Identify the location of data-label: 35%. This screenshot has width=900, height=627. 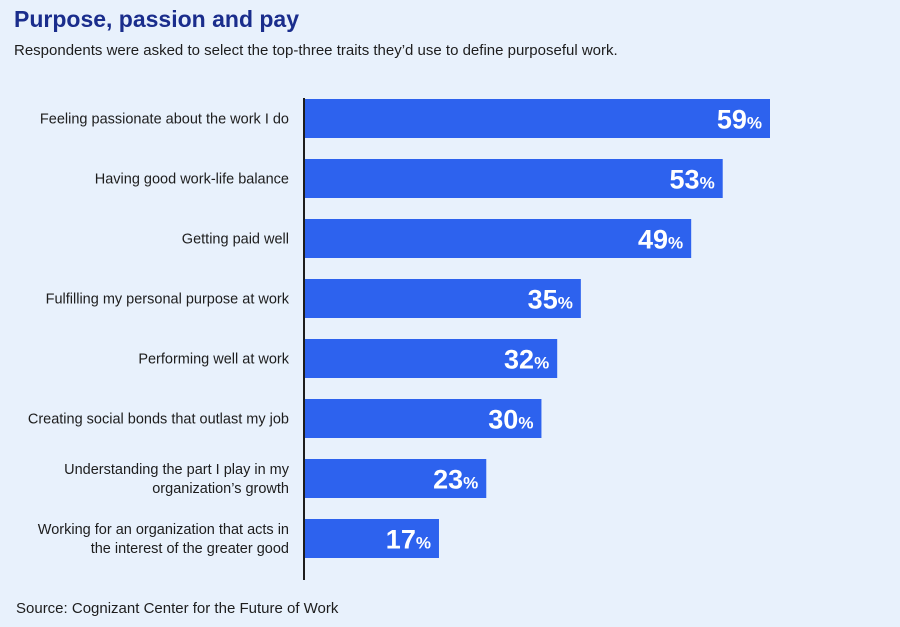
(550, 300).